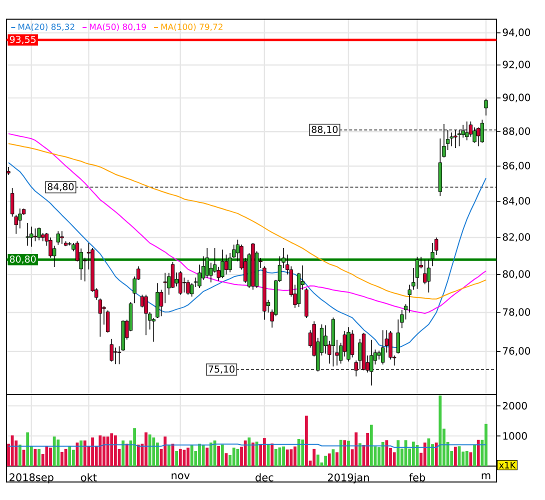 The width and height of the screenshot is (545, 500). What do you see at coordinates (507, 465) in the screenshot?
I see `y-axis-title: x1K` at bounding box center [507, 465].